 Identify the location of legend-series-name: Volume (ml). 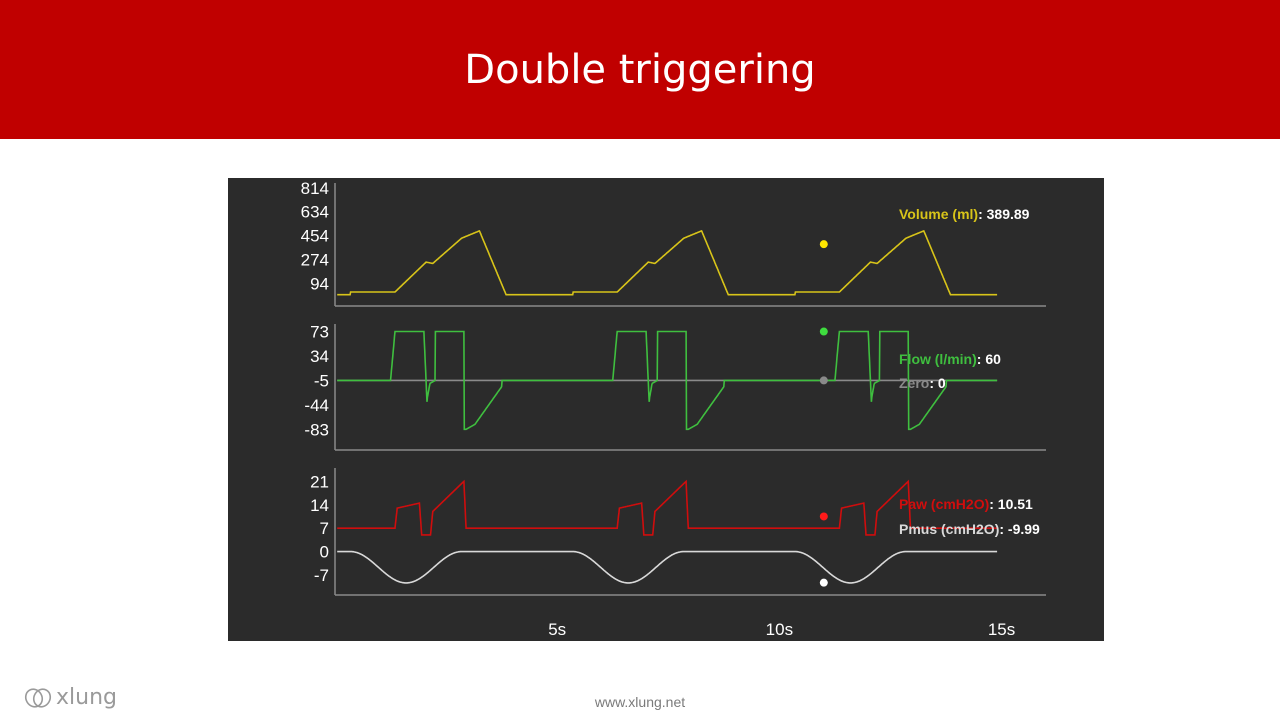
(938, 214).